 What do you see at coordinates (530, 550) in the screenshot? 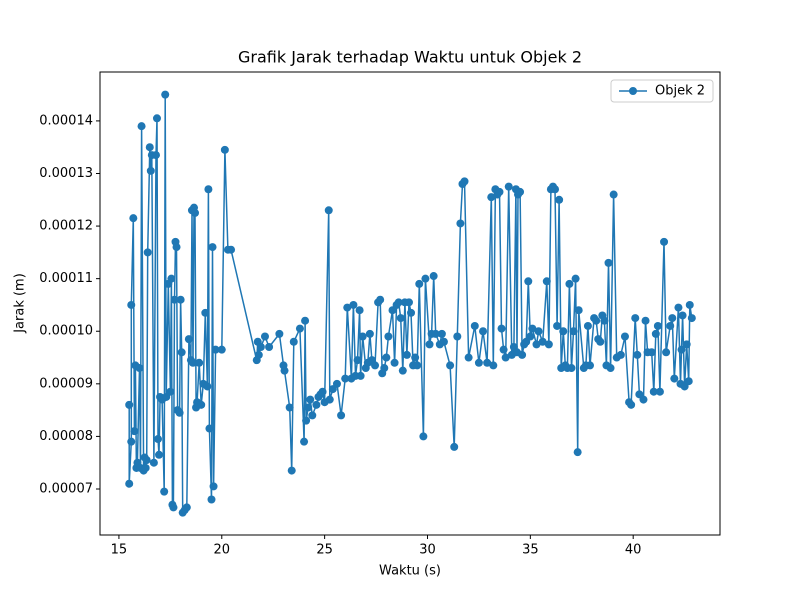
I see `x-tick-label: 35` at bounding box center [530, 550].